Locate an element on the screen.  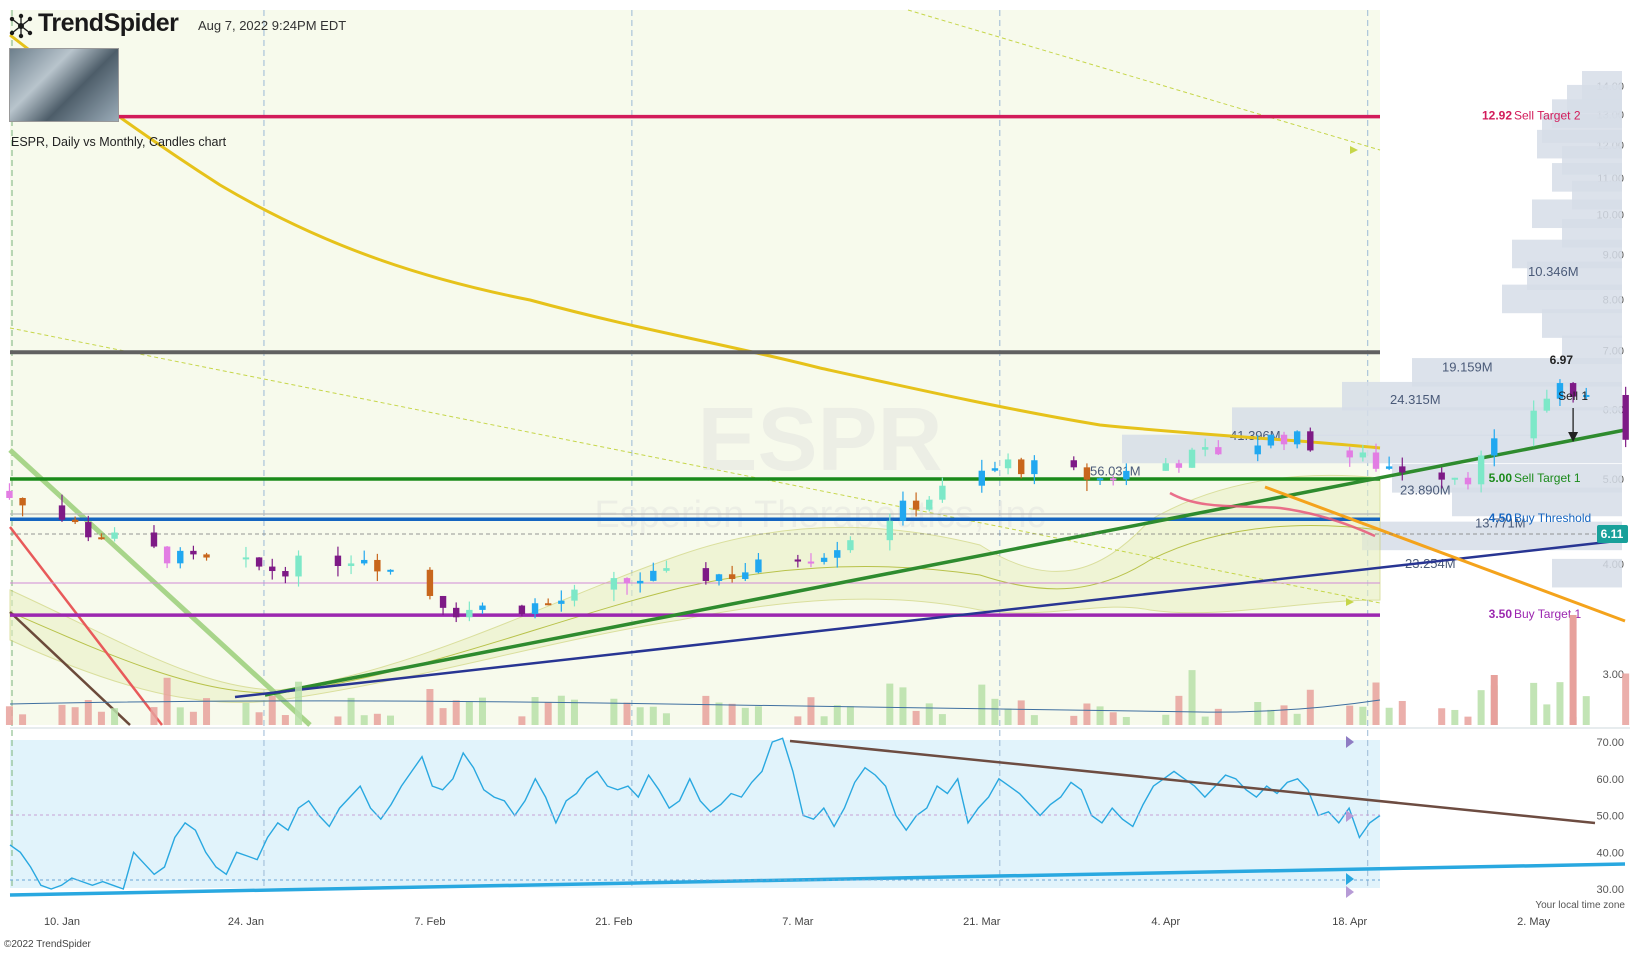
marker-upper is located at coordinates (1354, 150).